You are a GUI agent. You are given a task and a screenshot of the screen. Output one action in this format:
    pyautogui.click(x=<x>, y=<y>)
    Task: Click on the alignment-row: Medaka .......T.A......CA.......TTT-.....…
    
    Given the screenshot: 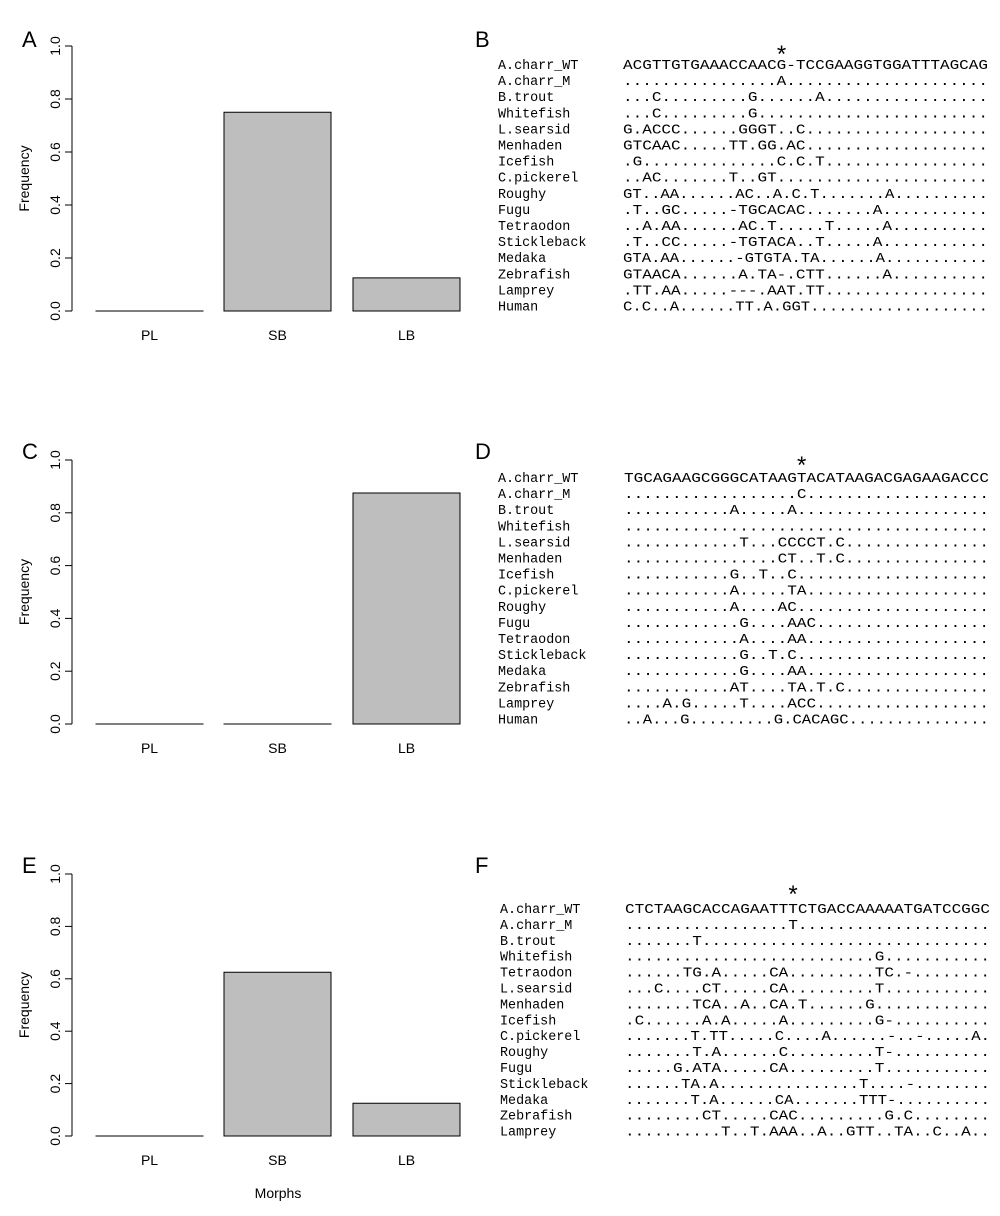 What is the action you would take?
    pyautogui.click(x=745, y=1101)
    